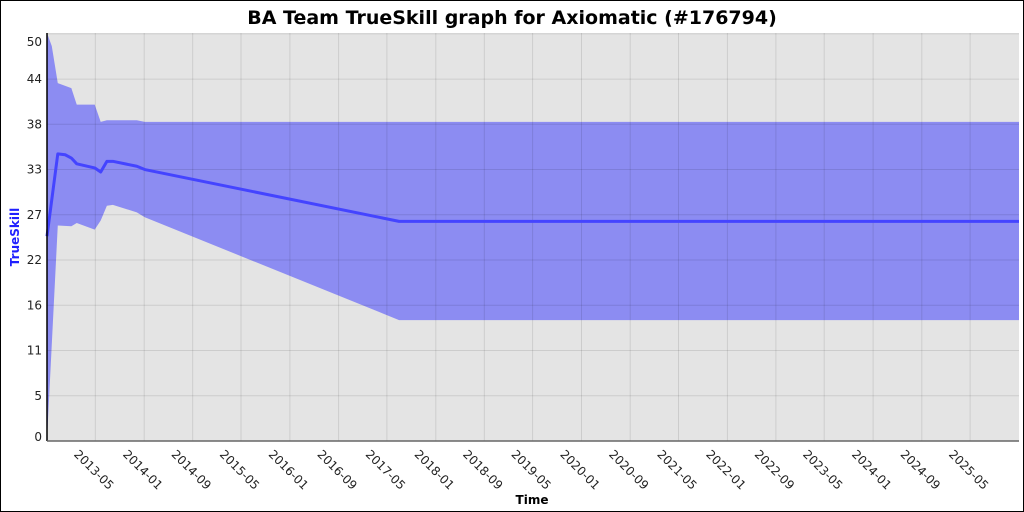  What do you see at coordinates (38, 396) in the screenshot?
I see `y-tick-label: 5` at bounding box center [38, 396].